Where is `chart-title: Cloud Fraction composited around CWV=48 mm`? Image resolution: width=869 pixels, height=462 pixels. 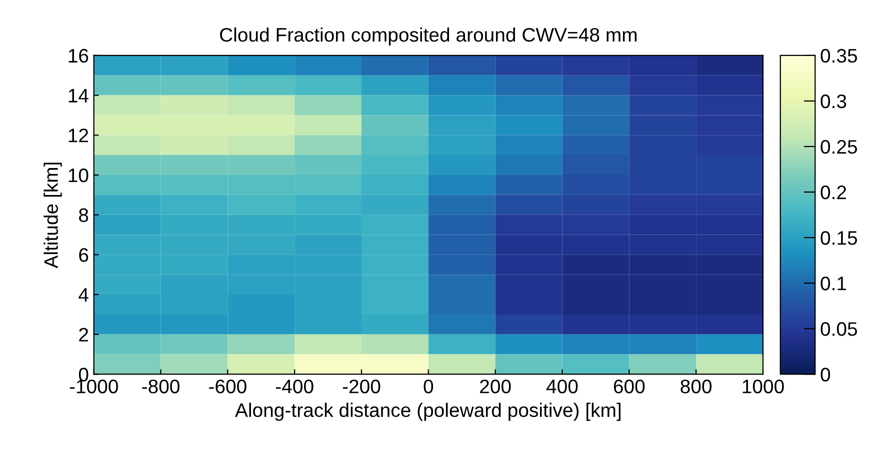
chart-title: Cloud Fraction composited around CWV=48 mm is located at coordinates (428, 36).